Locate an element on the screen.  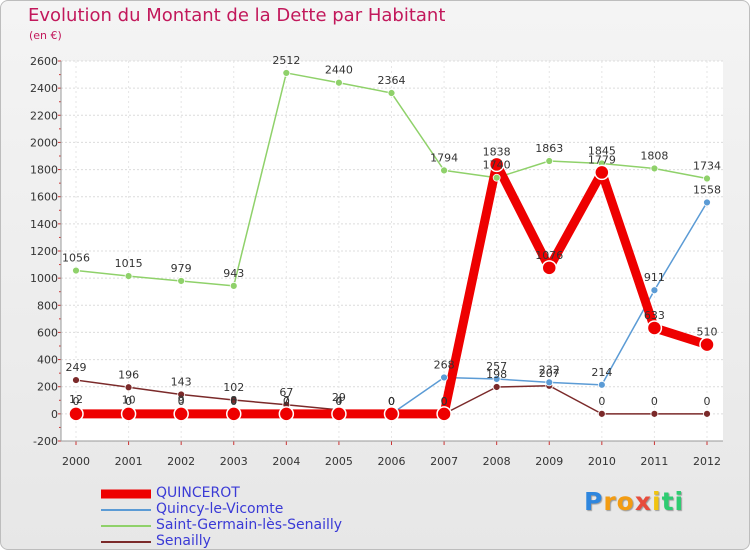
logo-letter: t is located at coordinates (668, 501).